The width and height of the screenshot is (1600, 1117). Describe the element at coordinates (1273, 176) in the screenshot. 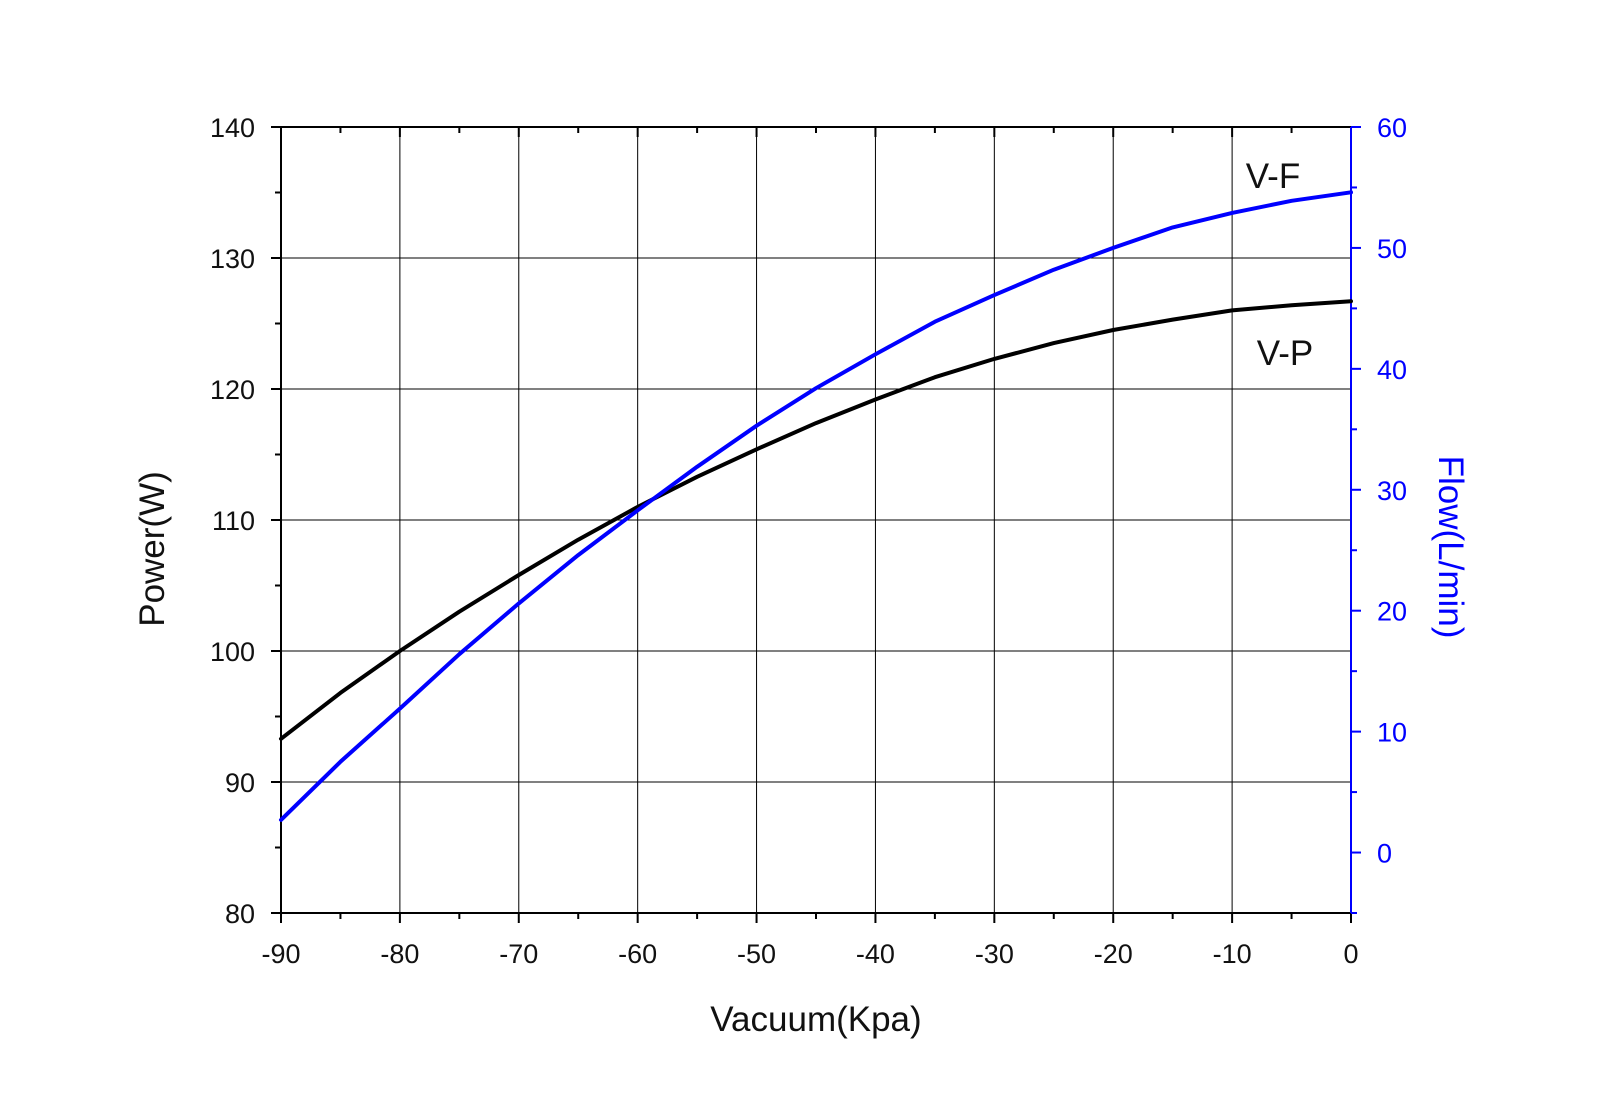

I see `series-label-vf: V-F` at that location.